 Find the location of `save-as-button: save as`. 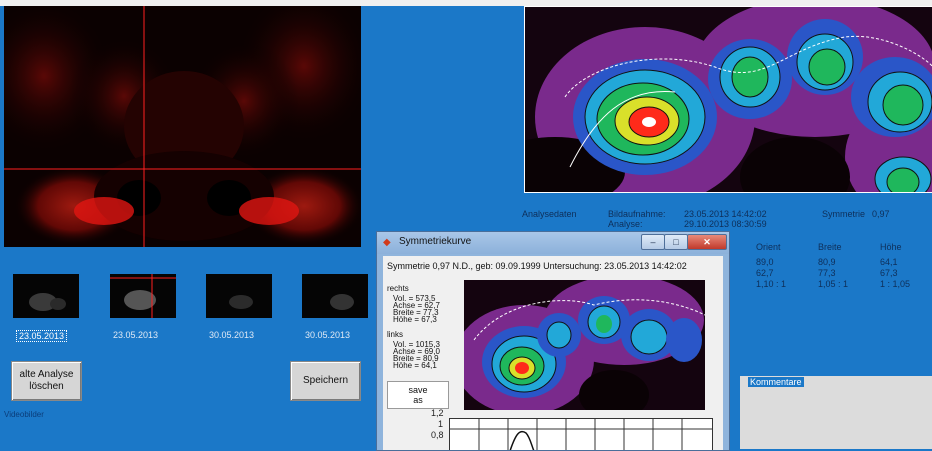

save-as-button: save as is located at coordinates (418, 395).